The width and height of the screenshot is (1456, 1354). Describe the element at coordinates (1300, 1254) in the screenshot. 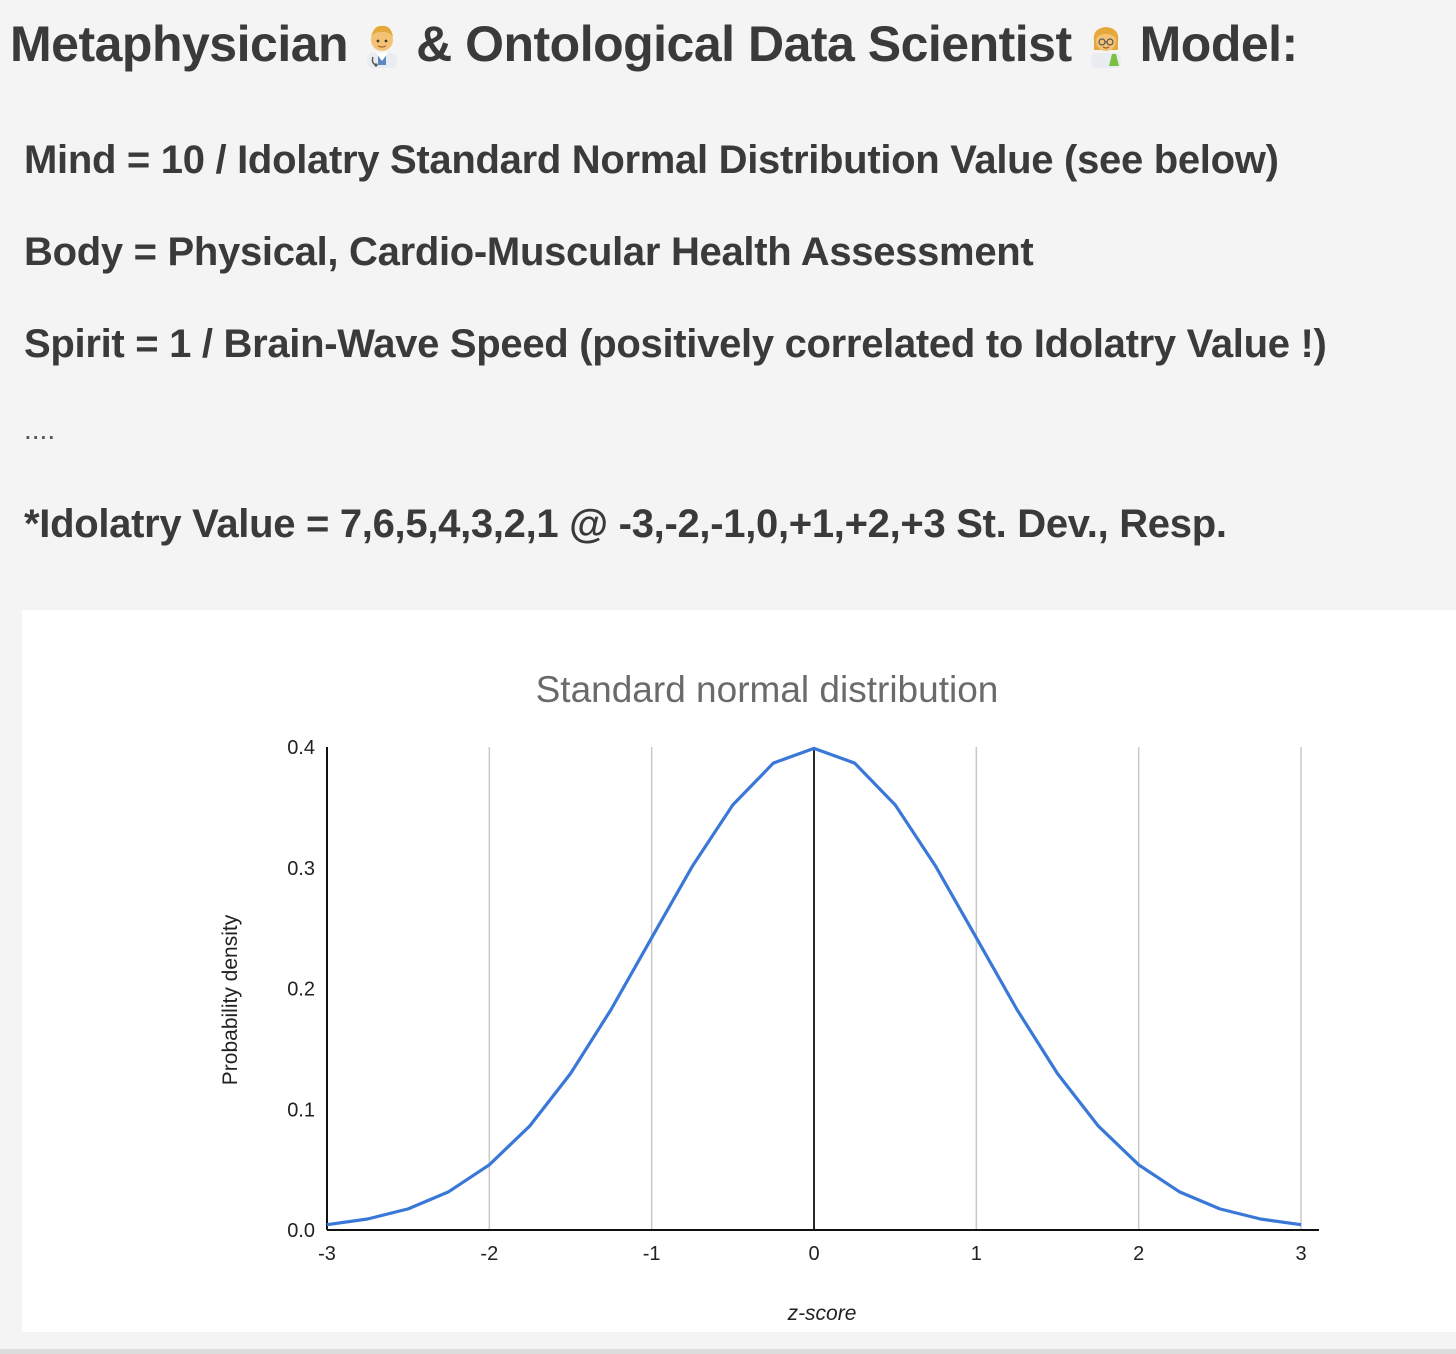

I see `x-tick-label: 3` at that location.